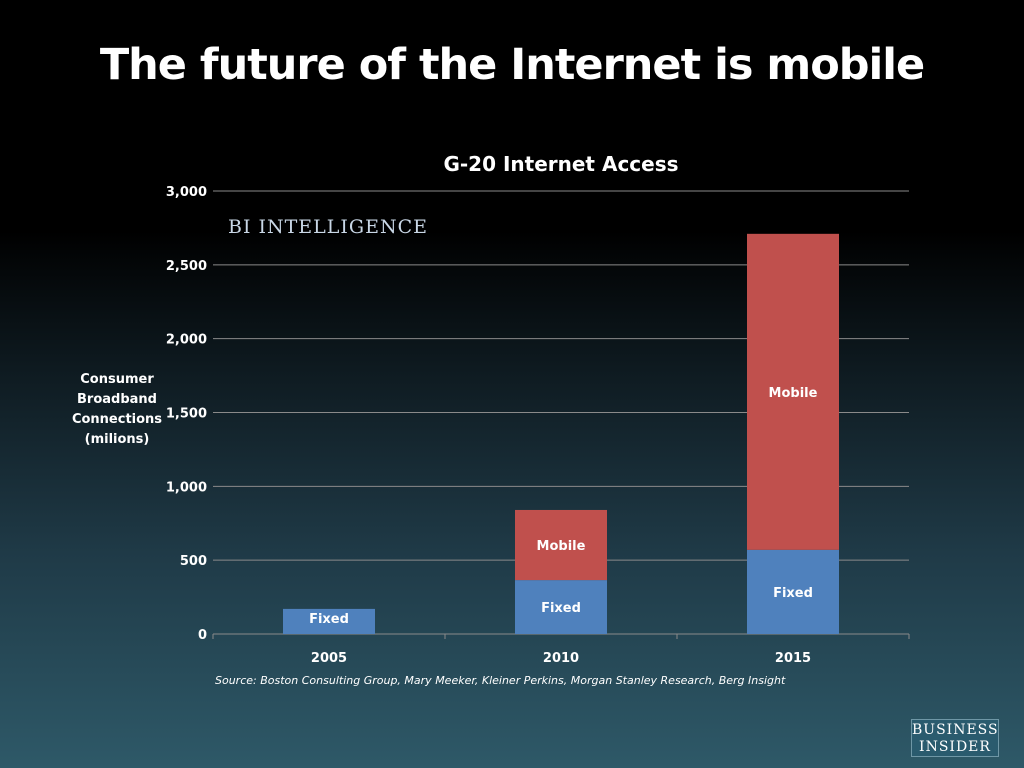 Image resolution: width=1024 pixels, height=768 pixels. I want to click on chart-title: G-20 Internet Access, so click(560, 164).